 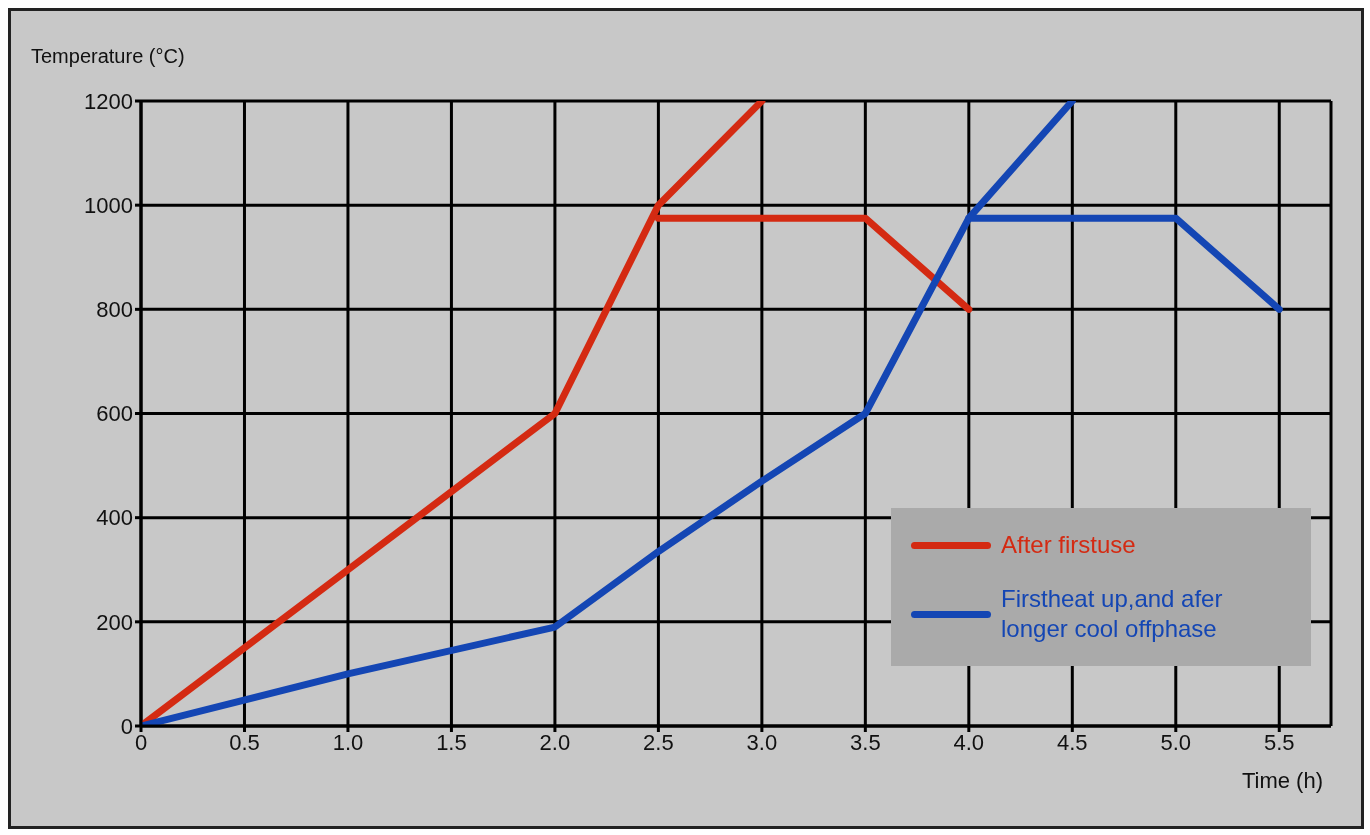 What do you see at coordinates (969, 742) in the screenshot?
I see `x-tick-label: 4.0` at bounding box center [969, 742].